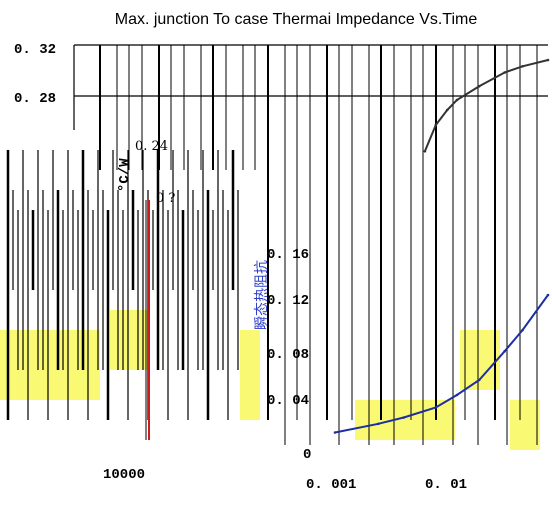 The image size is (552, 524). I want to click on y-tick-label: 0. 32, so click(35, 50).